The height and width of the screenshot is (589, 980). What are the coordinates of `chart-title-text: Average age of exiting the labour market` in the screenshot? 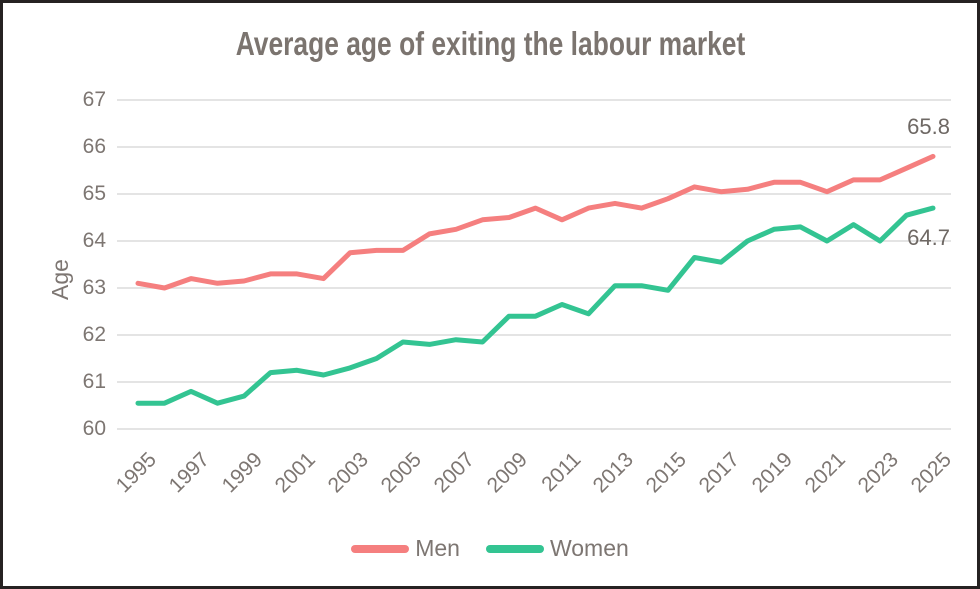 It's located at (490, 43).